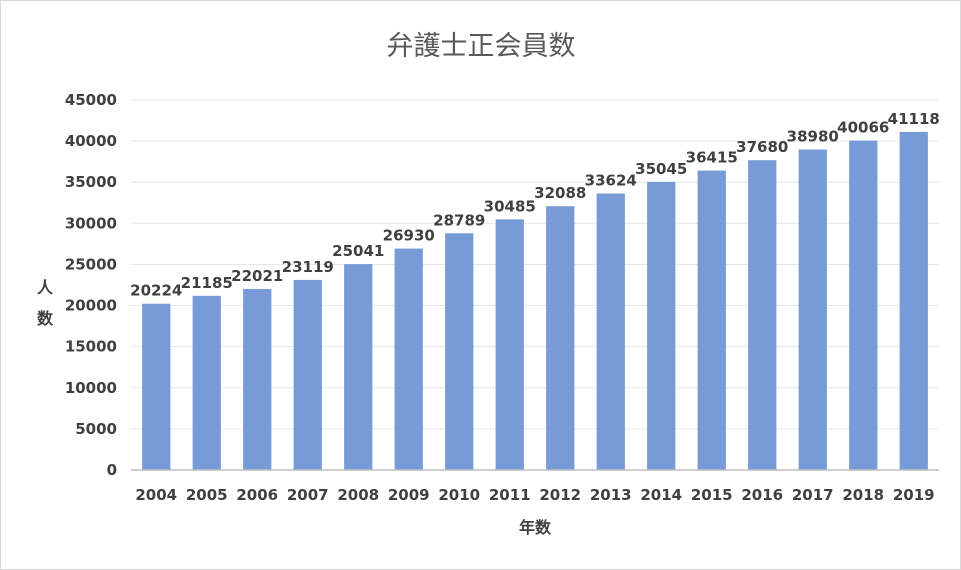  Describe the element at coordinates (813, 136) in the screenshot. I see `data-label: 38980` at that location.